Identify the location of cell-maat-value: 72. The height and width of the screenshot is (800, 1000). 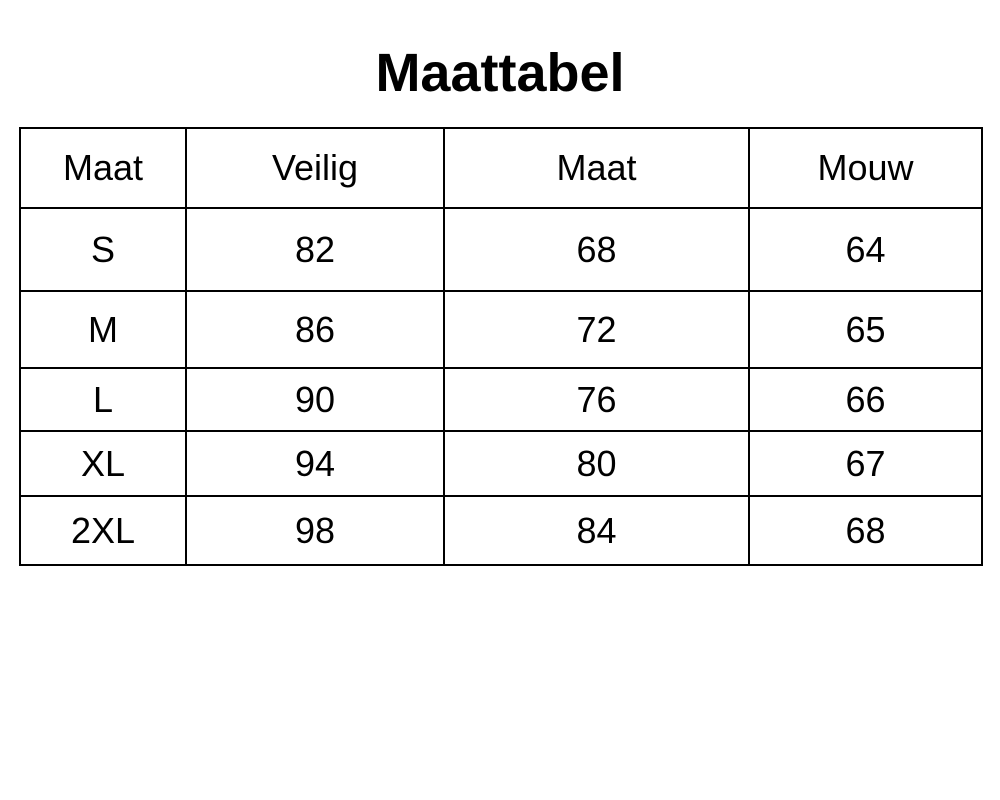
(596, 329).